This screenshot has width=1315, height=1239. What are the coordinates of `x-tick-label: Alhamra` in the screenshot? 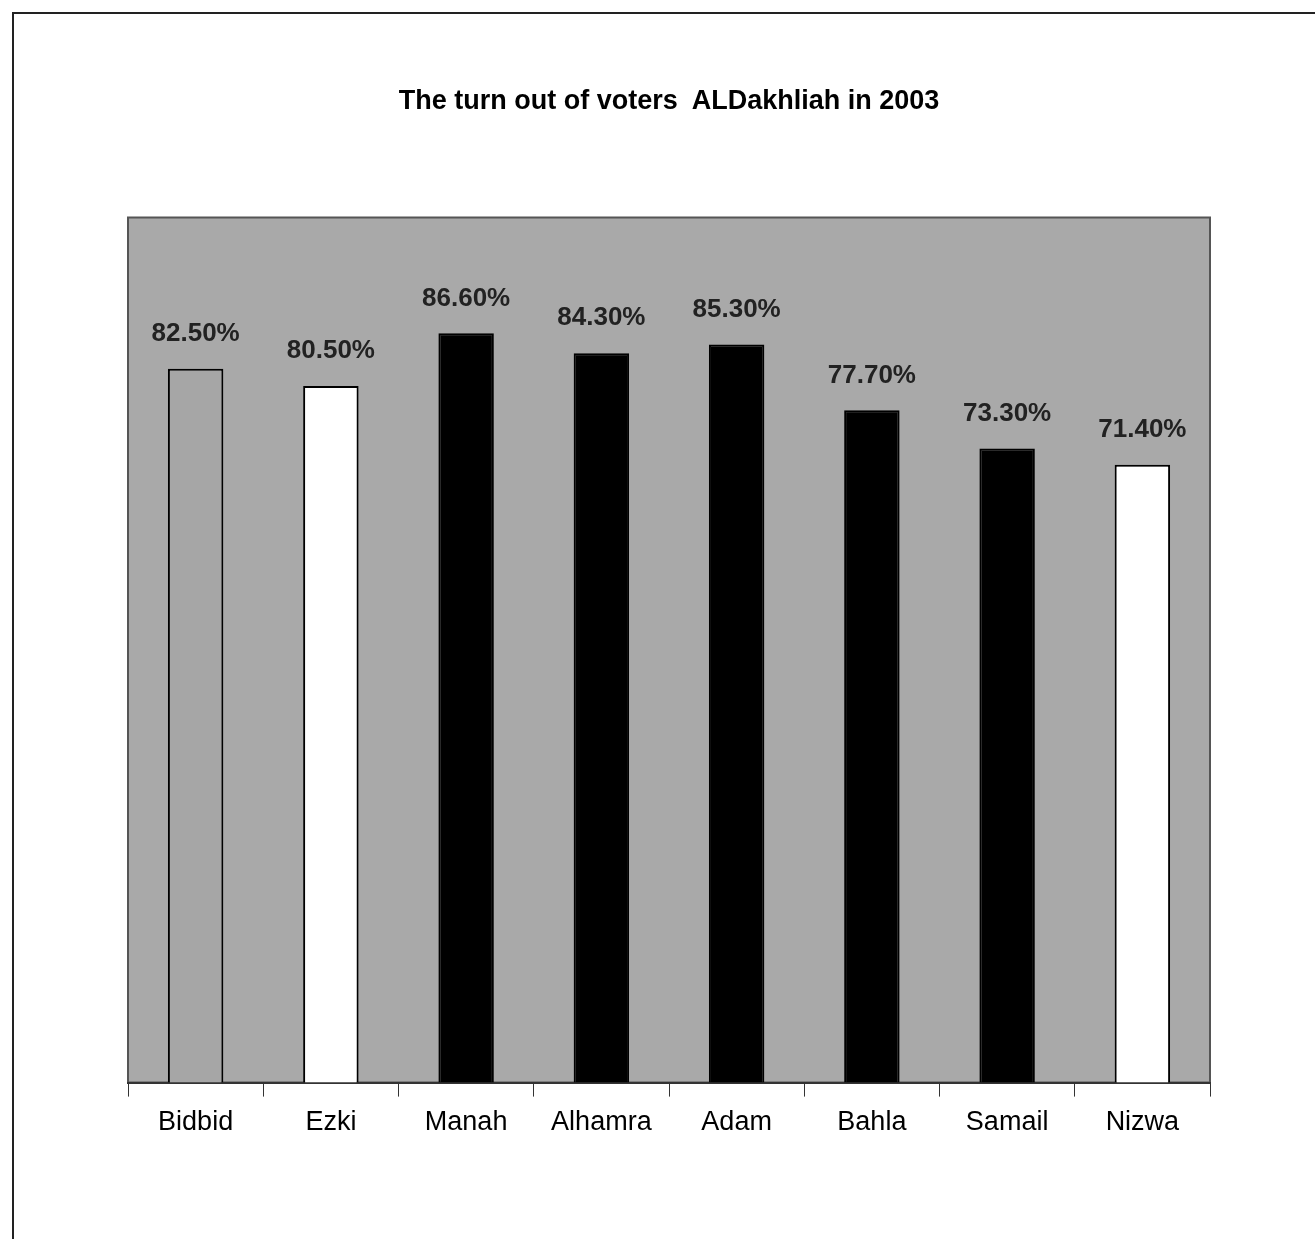 It's located at (602, 1121).